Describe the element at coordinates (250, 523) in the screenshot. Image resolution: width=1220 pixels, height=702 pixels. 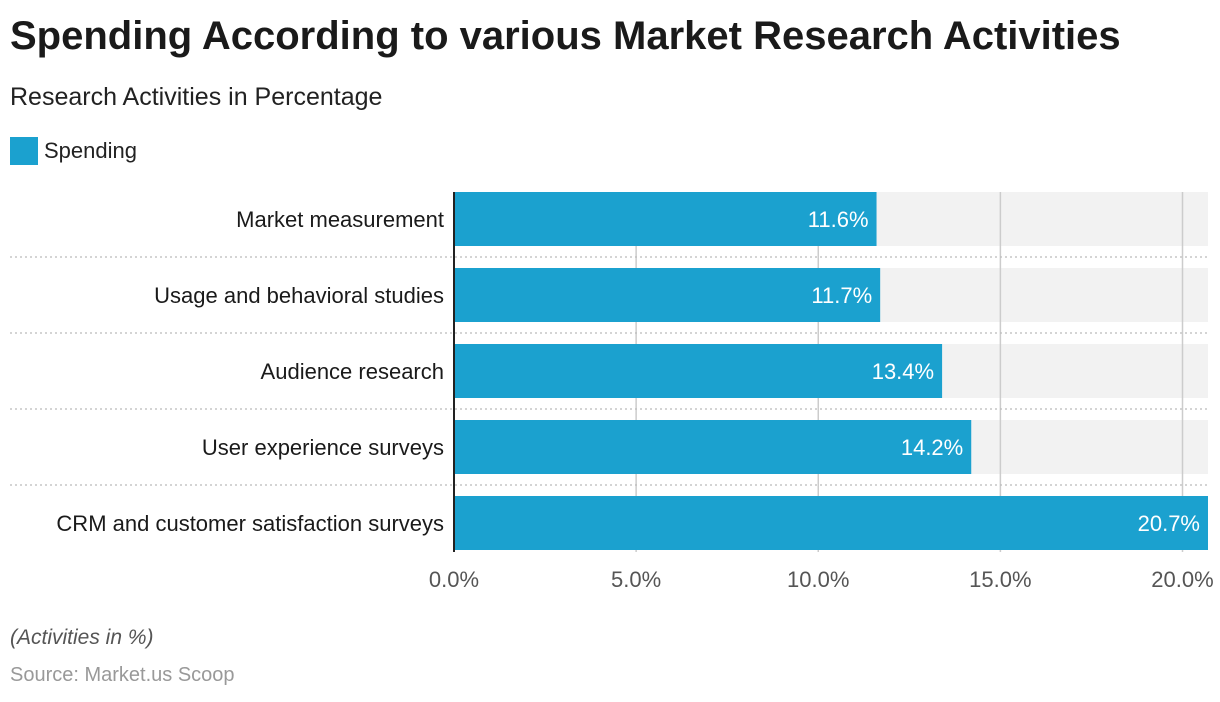
I see `category-label: CRM and customer satisfaction surveys` at that location.